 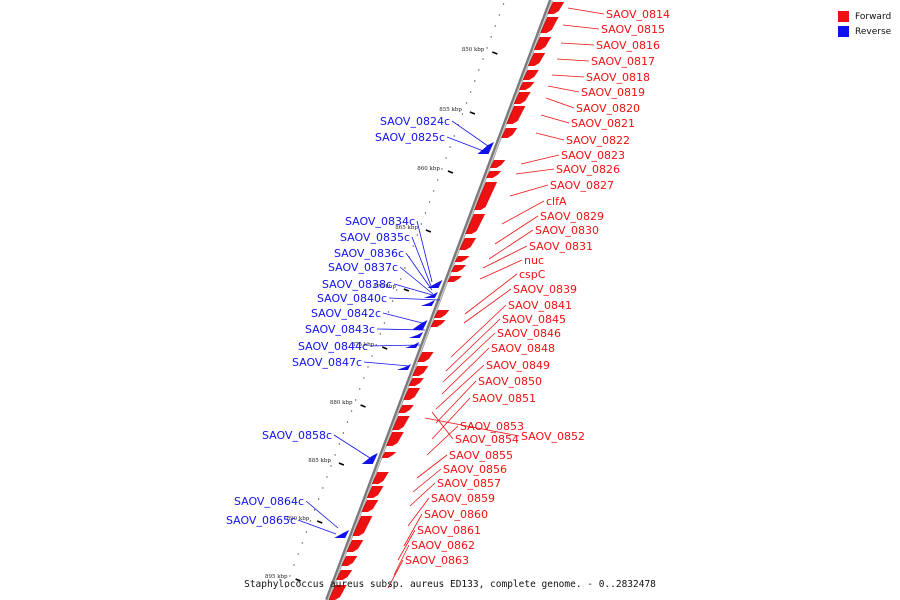 What do you see at coordinates (473, 50) in the screenshot?
I see `tick-label: 850 kbp` at bounding box center [473, 50].